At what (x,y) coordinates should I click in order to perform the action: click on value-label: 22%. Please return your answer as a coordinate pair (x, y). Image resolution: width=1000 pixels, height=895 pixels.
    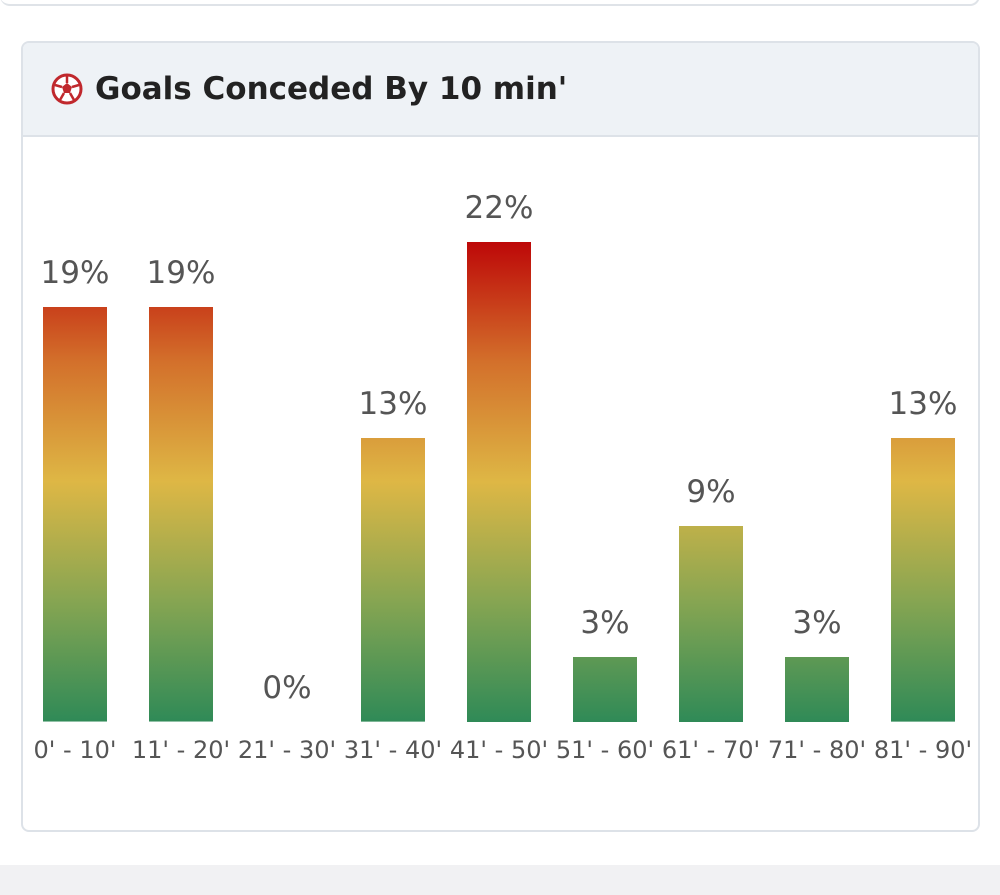
    Looking at the image, I should click on (499, 208).